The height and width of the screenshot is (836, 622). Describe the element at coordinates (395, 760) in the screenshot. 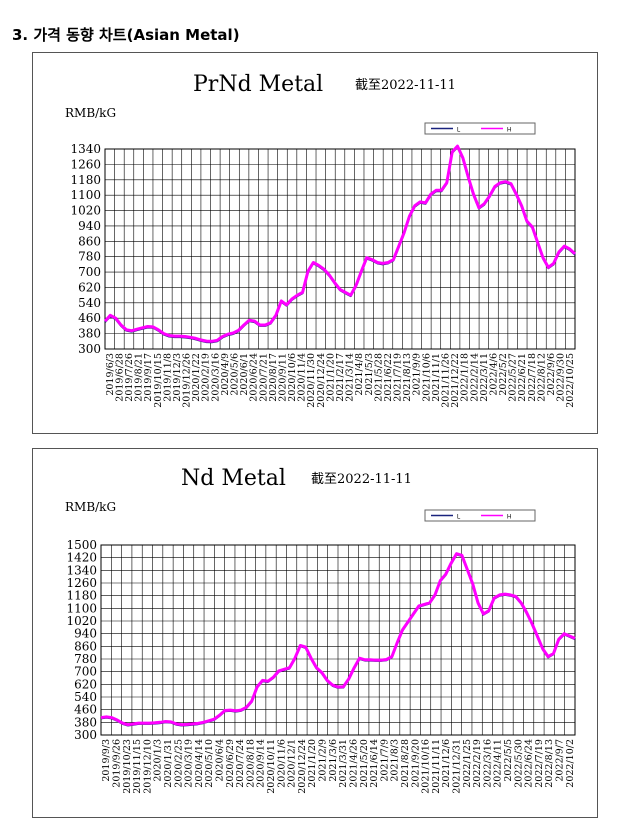

I see `chart2-x-tick-label: 2021/8/3` at that location.